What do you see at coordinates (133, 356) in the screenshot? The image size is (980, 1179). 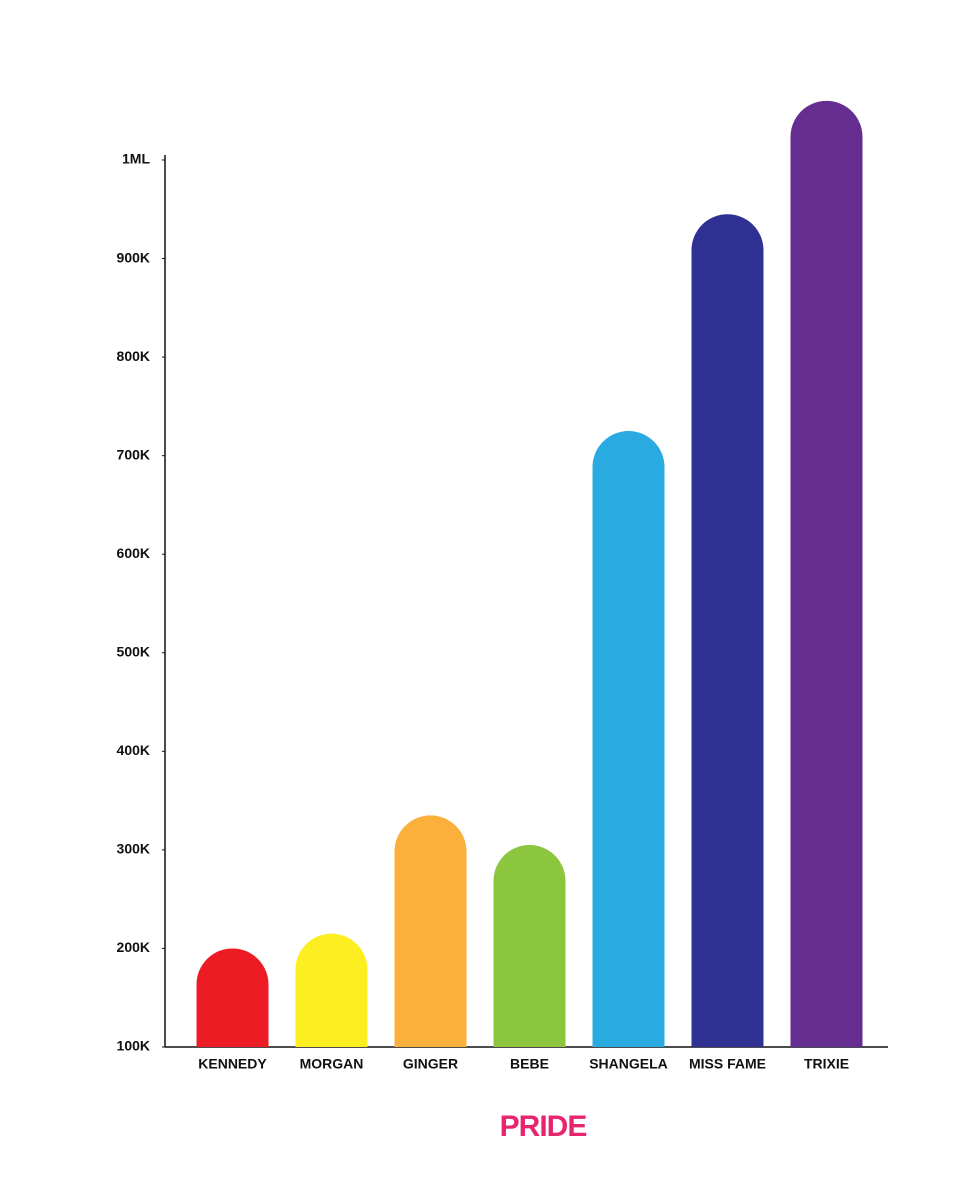 I see `y-tick-label: 800K` at bounding box center [133, 356].